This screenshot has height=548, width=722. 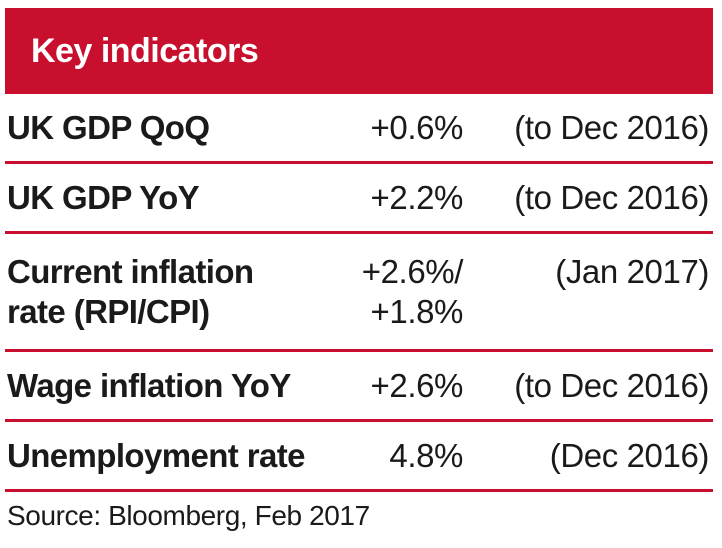 What do you see at coordinates (149, 385) in the screenshot?
I see `indicator-label: Wage inflation YoY` at bounding box center [149, 385].